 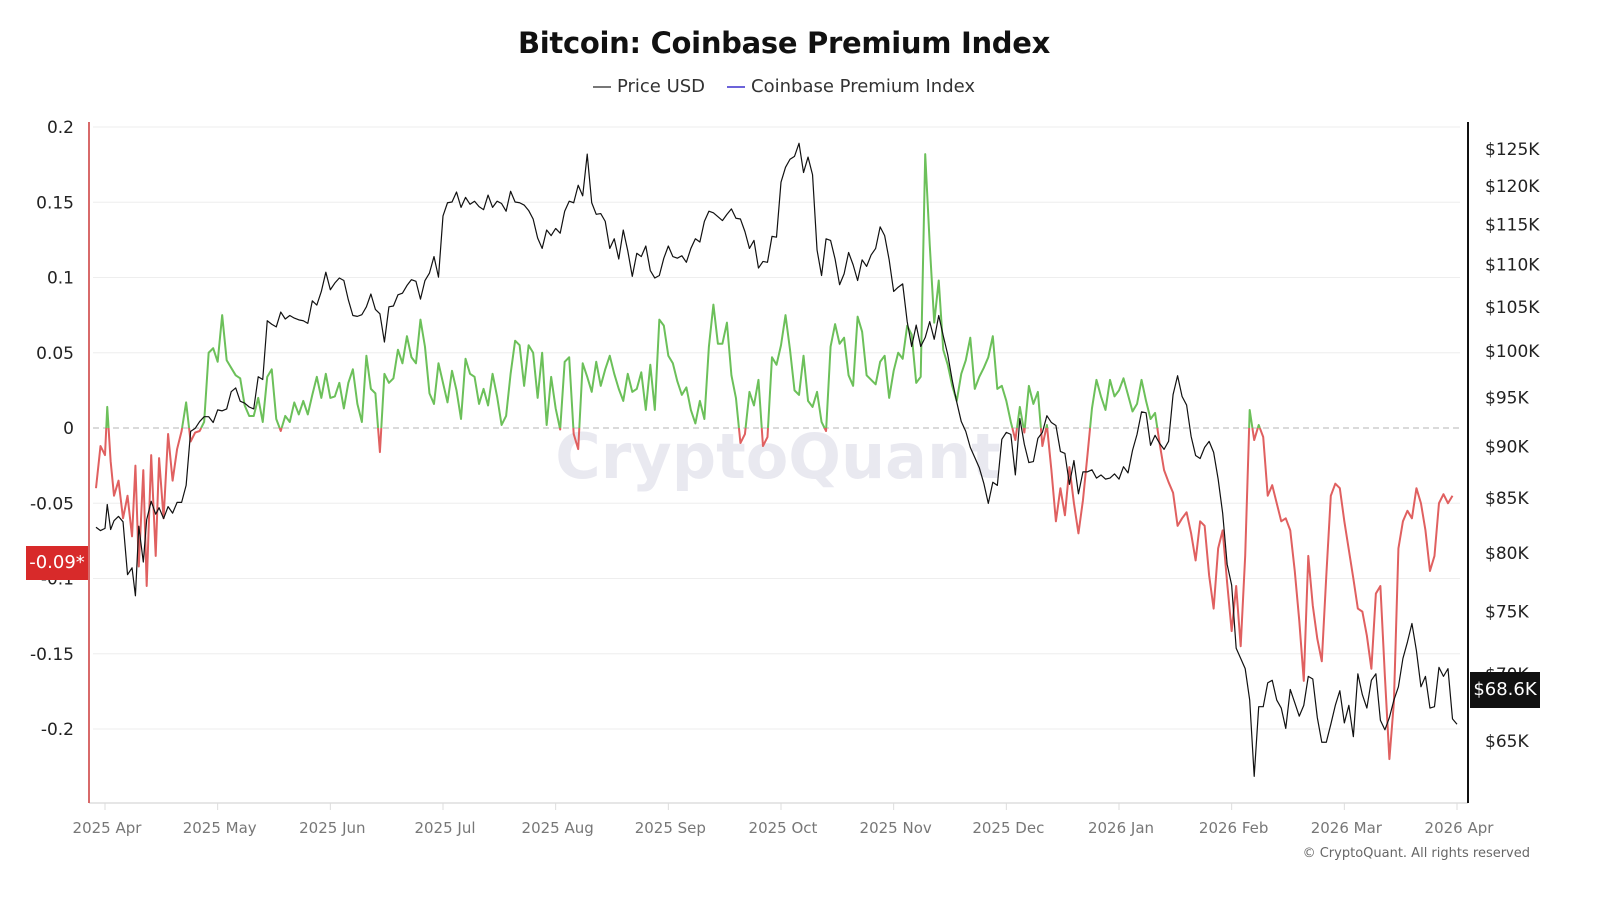 I want to click on chart-legend: Price USD Coinbase Premium Index, so click(x=784, y=86).